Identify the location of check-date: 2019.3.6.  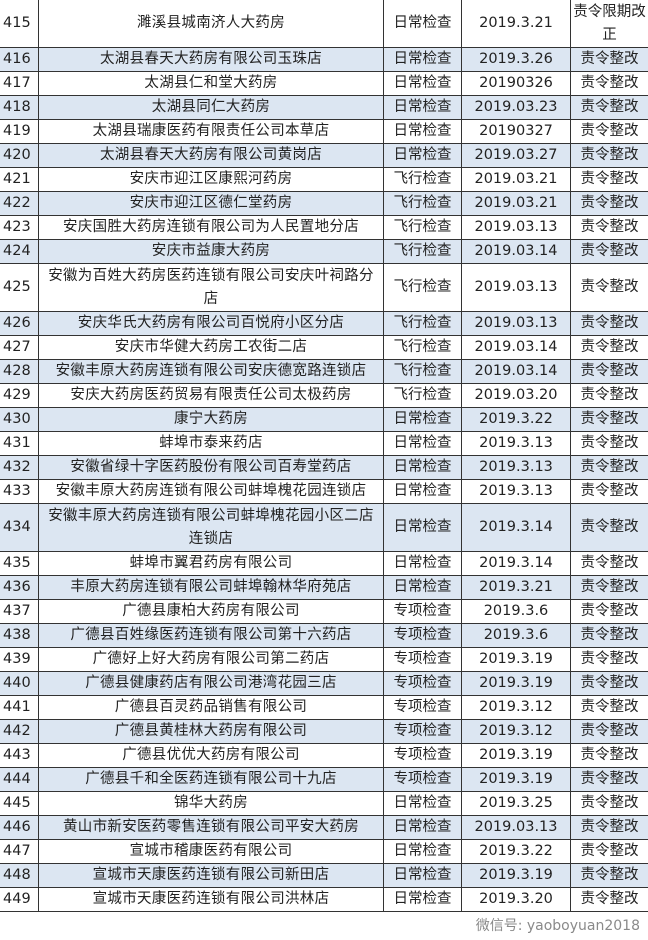
(516, 636).